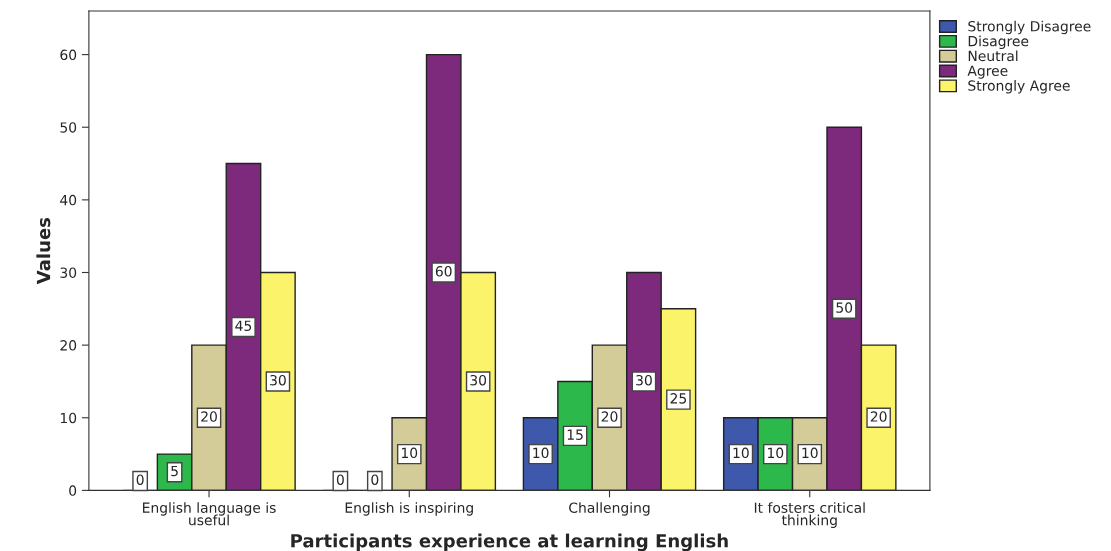  What do you see at coordinates (68, 272) in the screenshot?
I see `y-tick-label: 30` at bounding box center [68, 272].